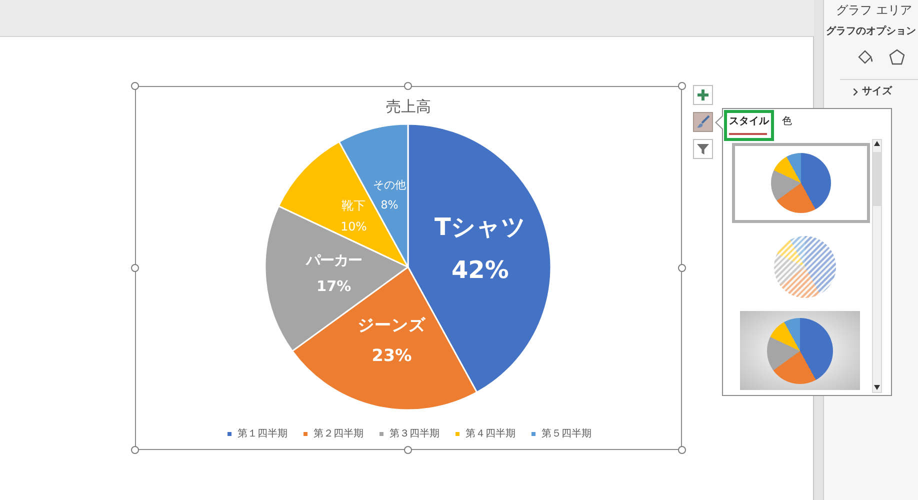 The width and height of the screenshot is (918, 500). Describe the element at coordinates (871, 31) in the screenshot. I see `text: グラフのオプション` at that location.